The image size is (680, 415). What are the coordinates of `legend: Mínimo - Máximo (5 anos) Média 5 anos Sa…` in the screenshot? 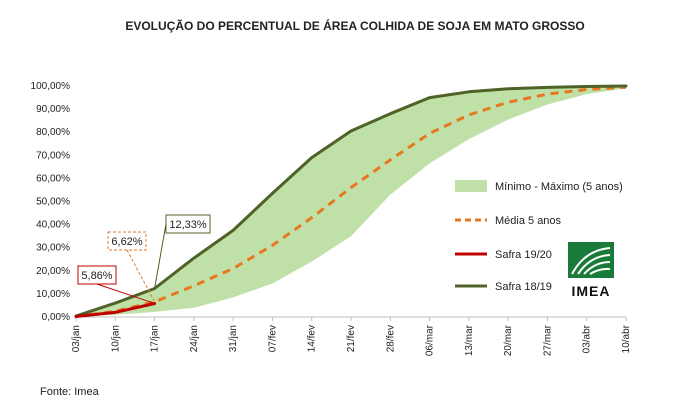 It's located at (539, 236).